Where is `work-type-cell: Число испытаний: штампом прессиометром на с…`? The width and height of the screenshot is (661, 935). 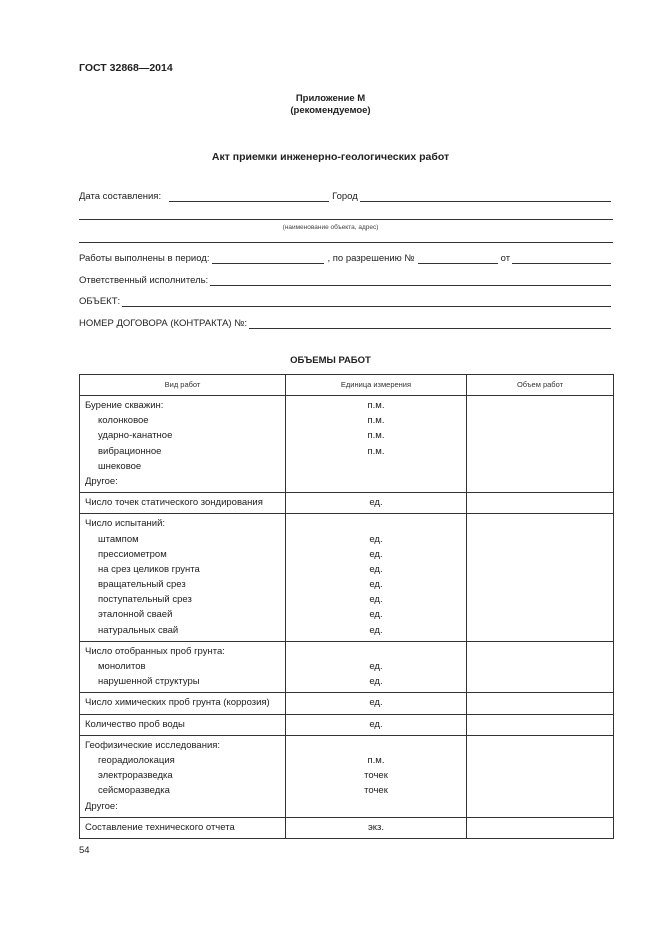
work-type-cell: Число испытаний: штампом прессиометром на с… is located at coordinates (183, 577).